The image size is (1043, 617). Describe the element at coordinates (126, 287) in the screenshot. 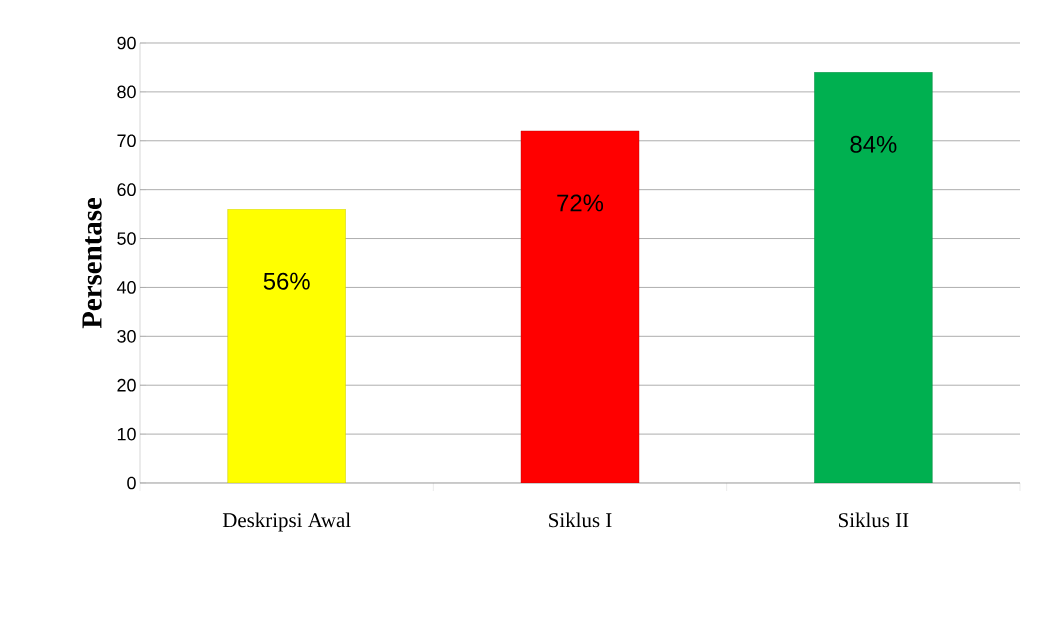

I see `y-tick-label: 40` at that location.